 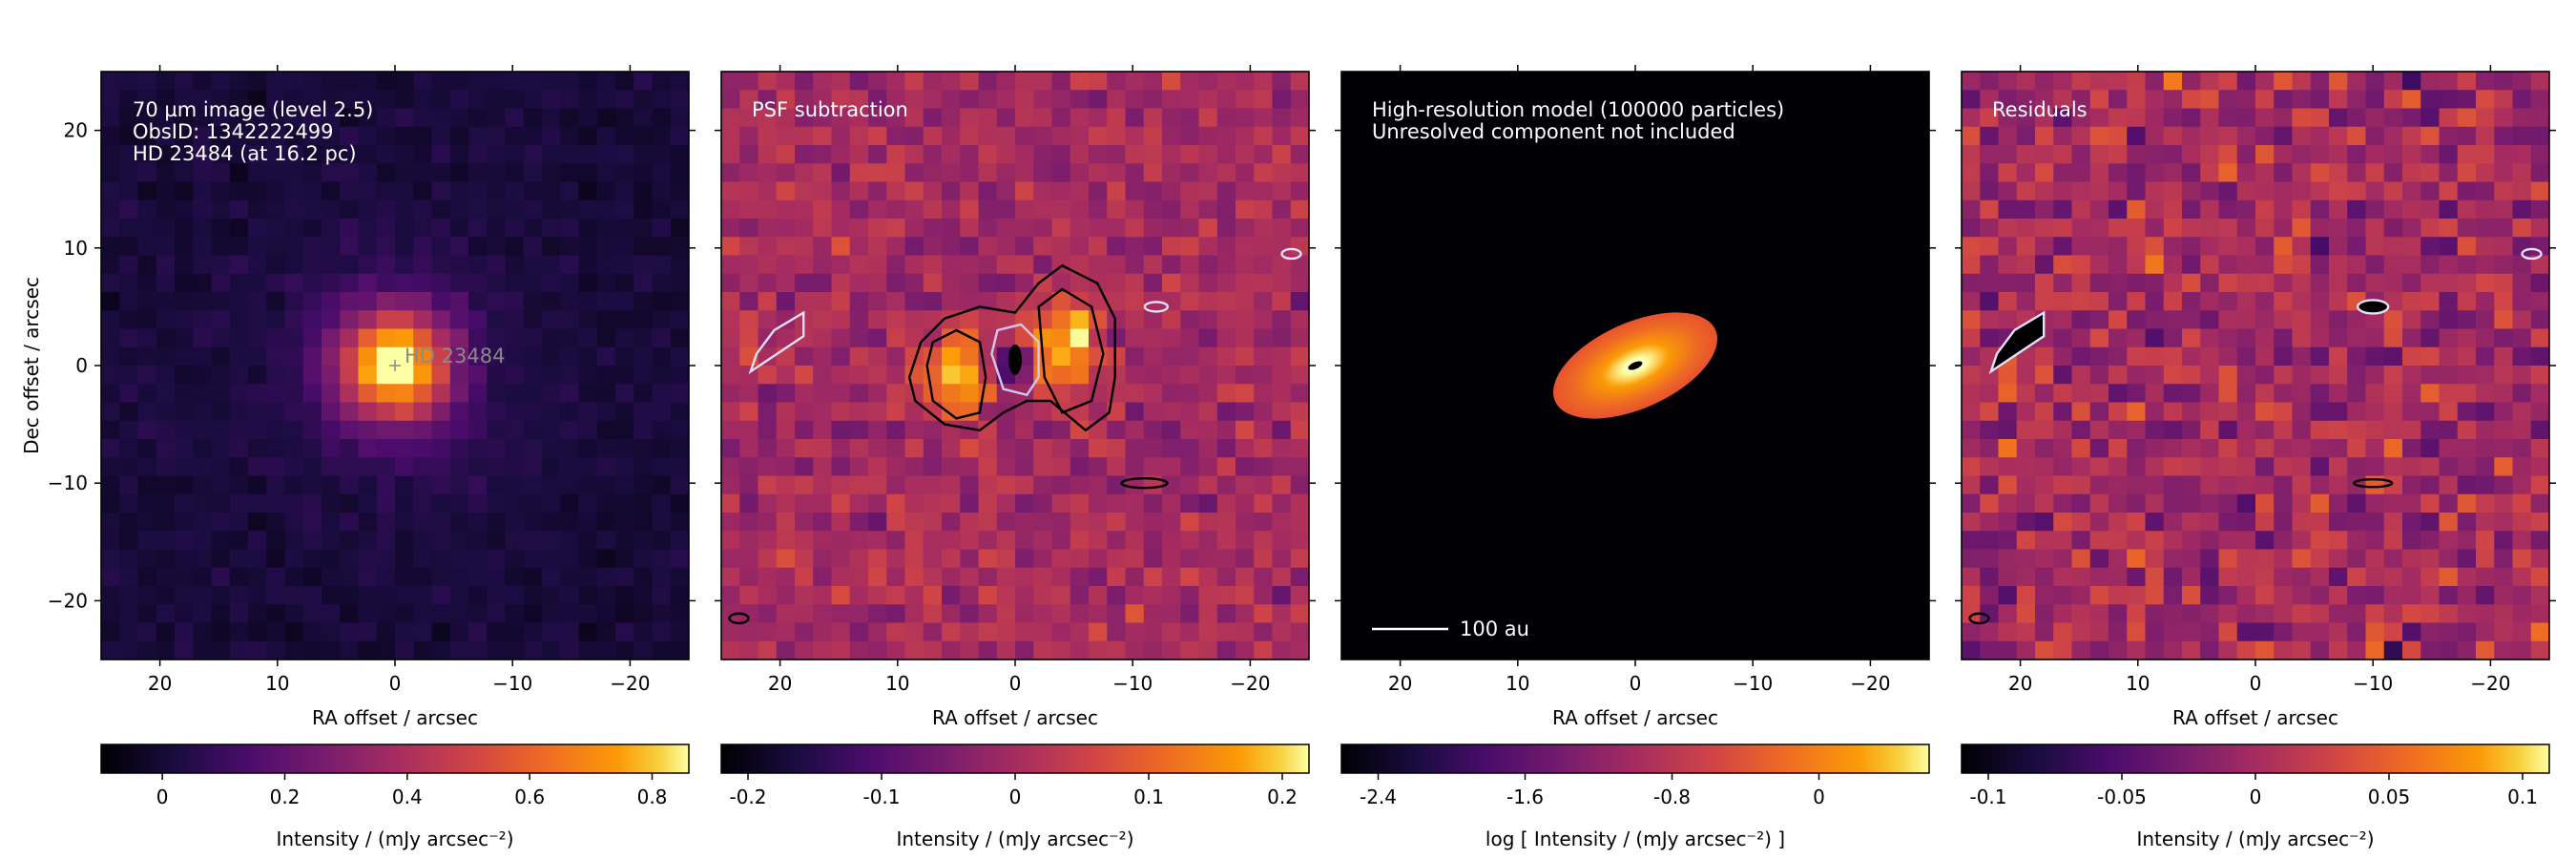 What do you see at coordinates (1553, 131) in the screenshot?
I see `panel-annotation: Unresolved component not included` at bounding box center [1553, 131].